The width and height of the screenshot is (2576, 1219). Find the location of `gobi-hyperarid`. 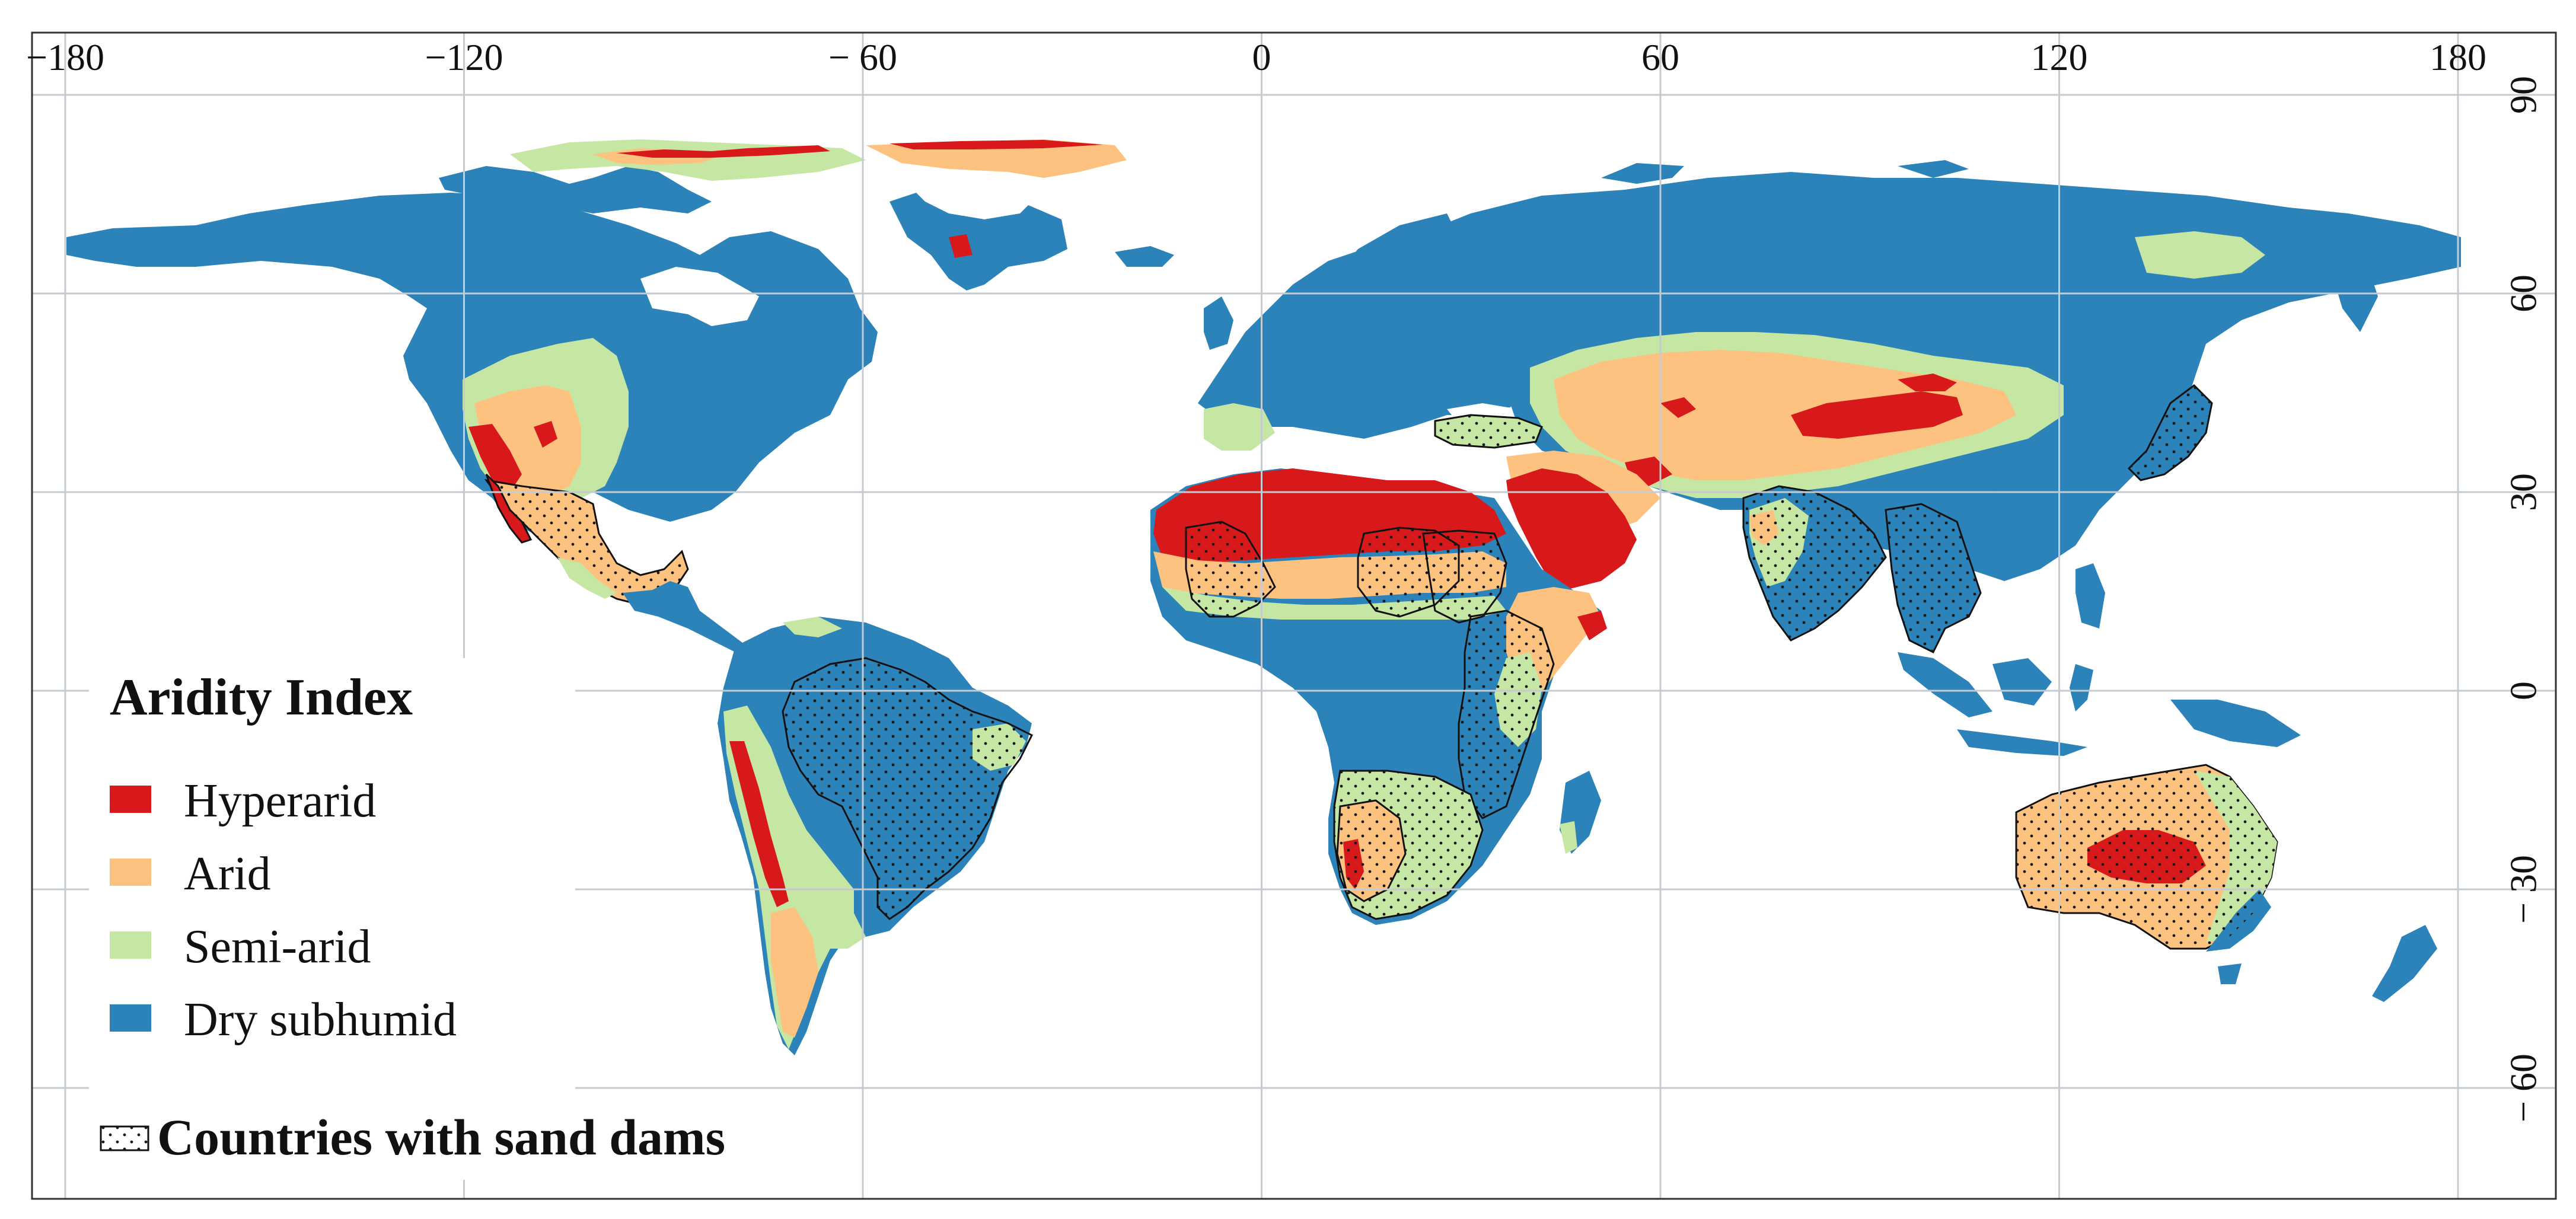

gobi-hyperarid is located at coordinates (1927, 382).